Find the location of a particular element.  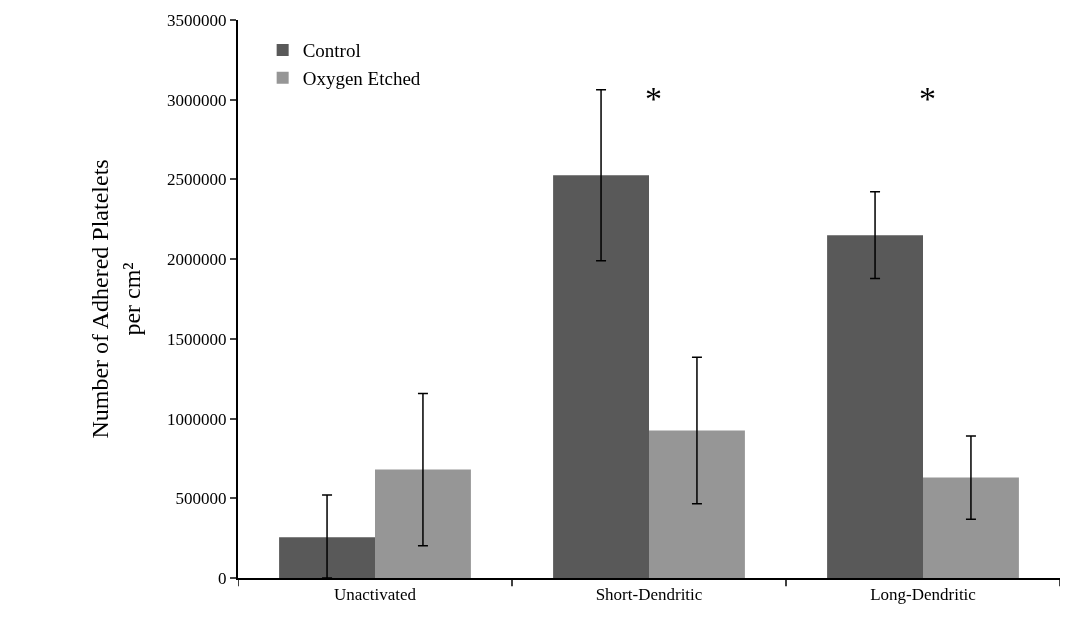

y-tick-label: 0 is located at coordinates (222, 578).